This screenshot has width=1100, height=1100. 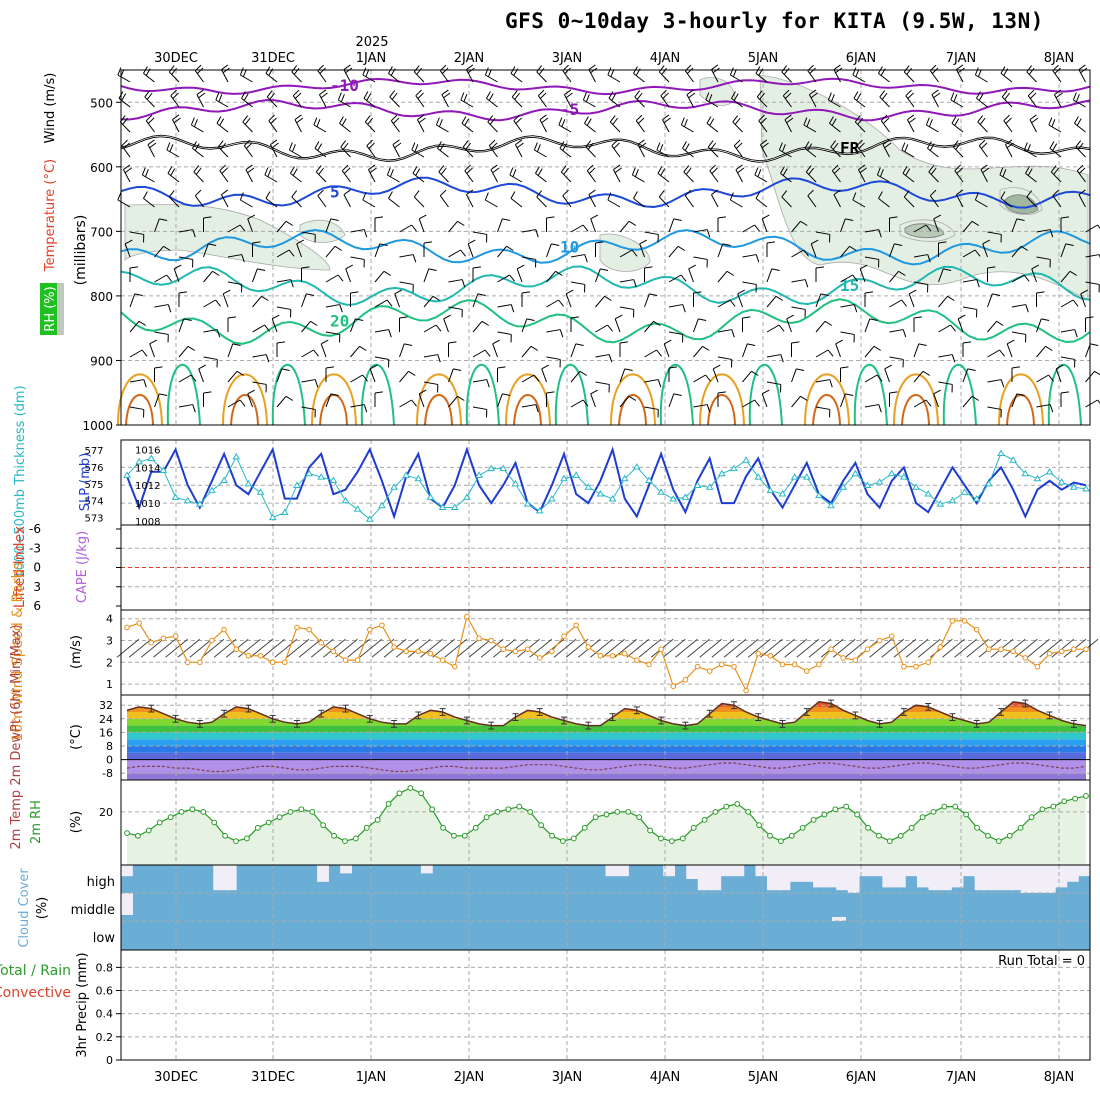 What do you see at coordinates (567, 58) in the screenshot?
I see `top-date-label: 3JAN` at bounding box center [567, 58].